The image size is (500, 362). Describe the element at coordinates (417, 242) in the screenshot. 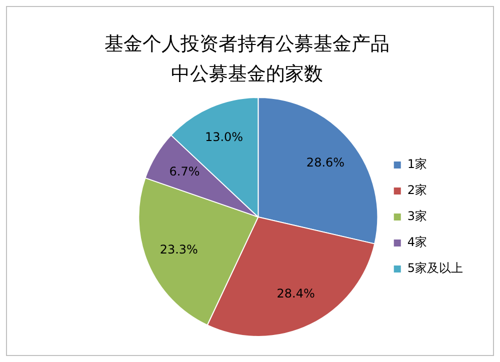

I see `legend-label: 4家` at that location.